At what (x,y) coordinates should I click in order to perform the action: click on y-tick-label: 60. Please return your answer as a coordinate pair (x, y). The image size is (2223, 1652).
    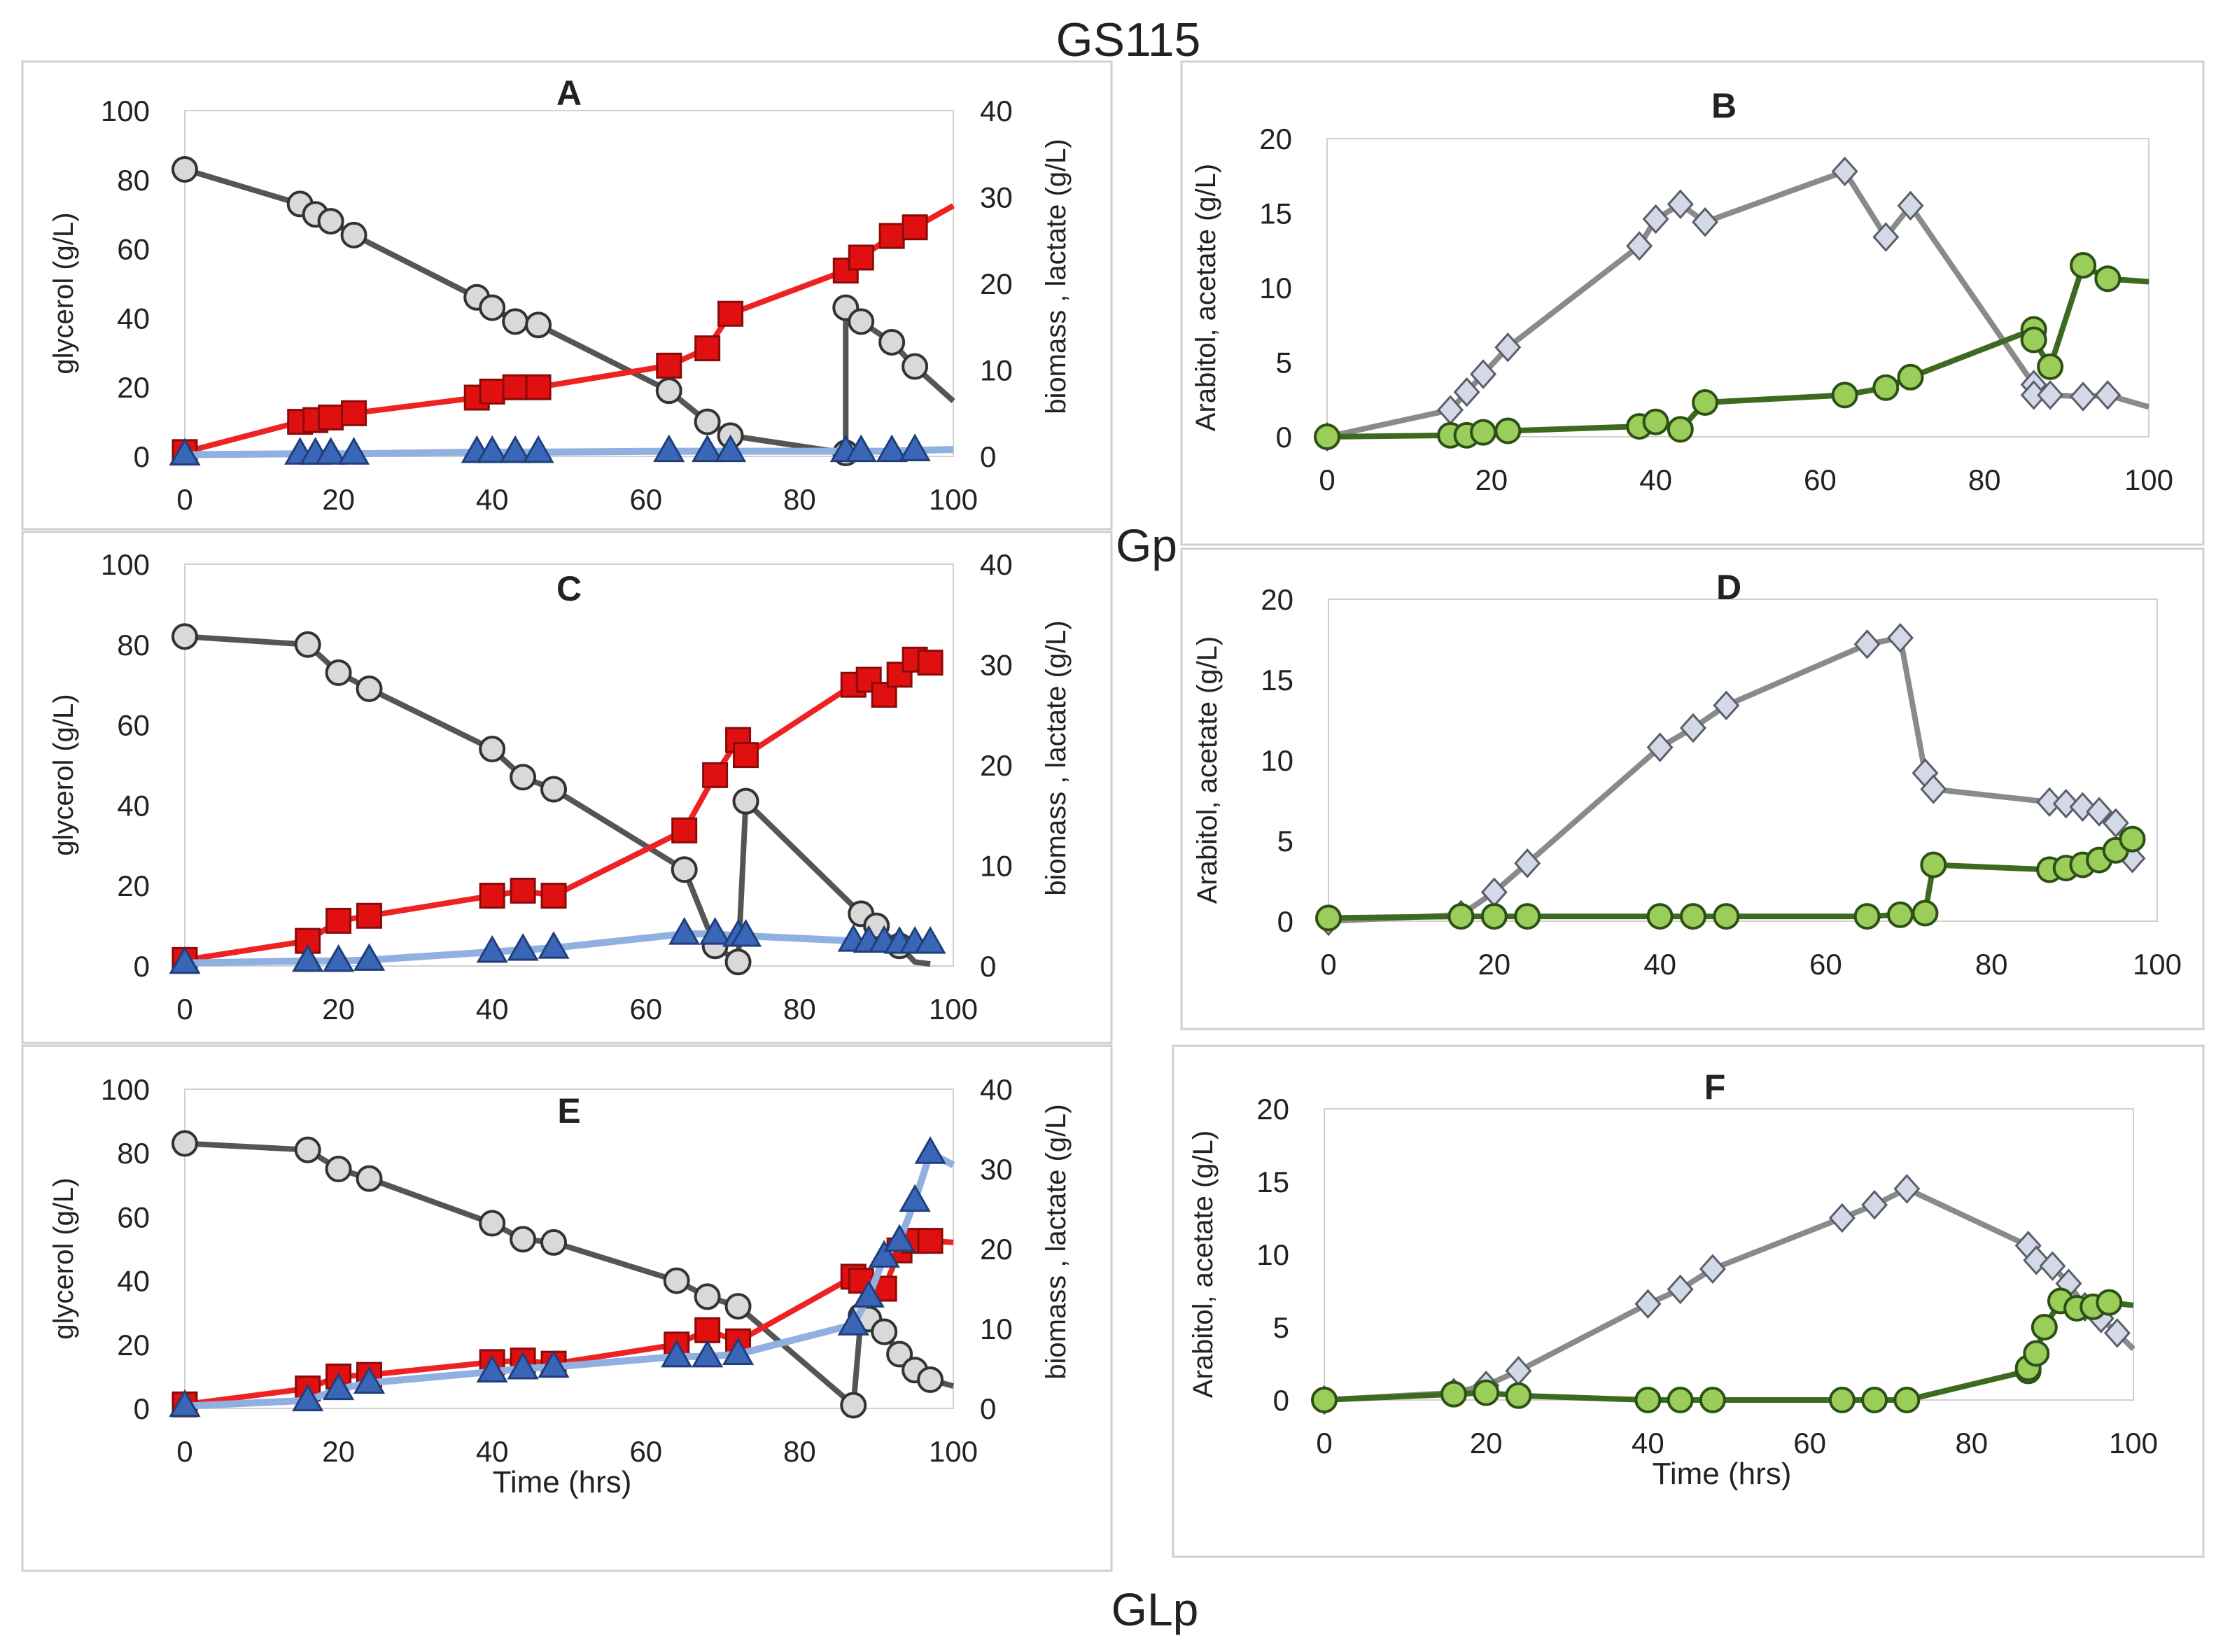
    Looking at the image, I should click on (133, 1216).